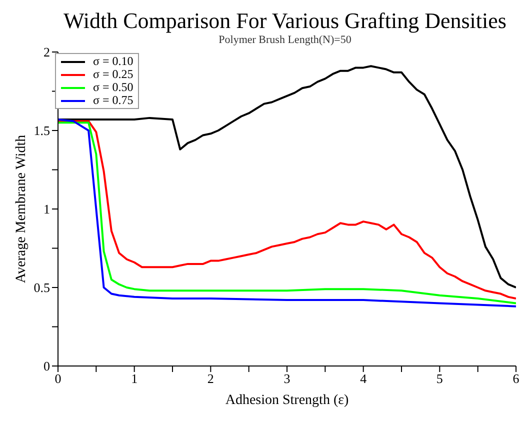 This screenshot has width=530, height=426. Describe the element at coordinates (113, 100) in the screenshot. I see `legend-label: σ = 0.75` at that location.